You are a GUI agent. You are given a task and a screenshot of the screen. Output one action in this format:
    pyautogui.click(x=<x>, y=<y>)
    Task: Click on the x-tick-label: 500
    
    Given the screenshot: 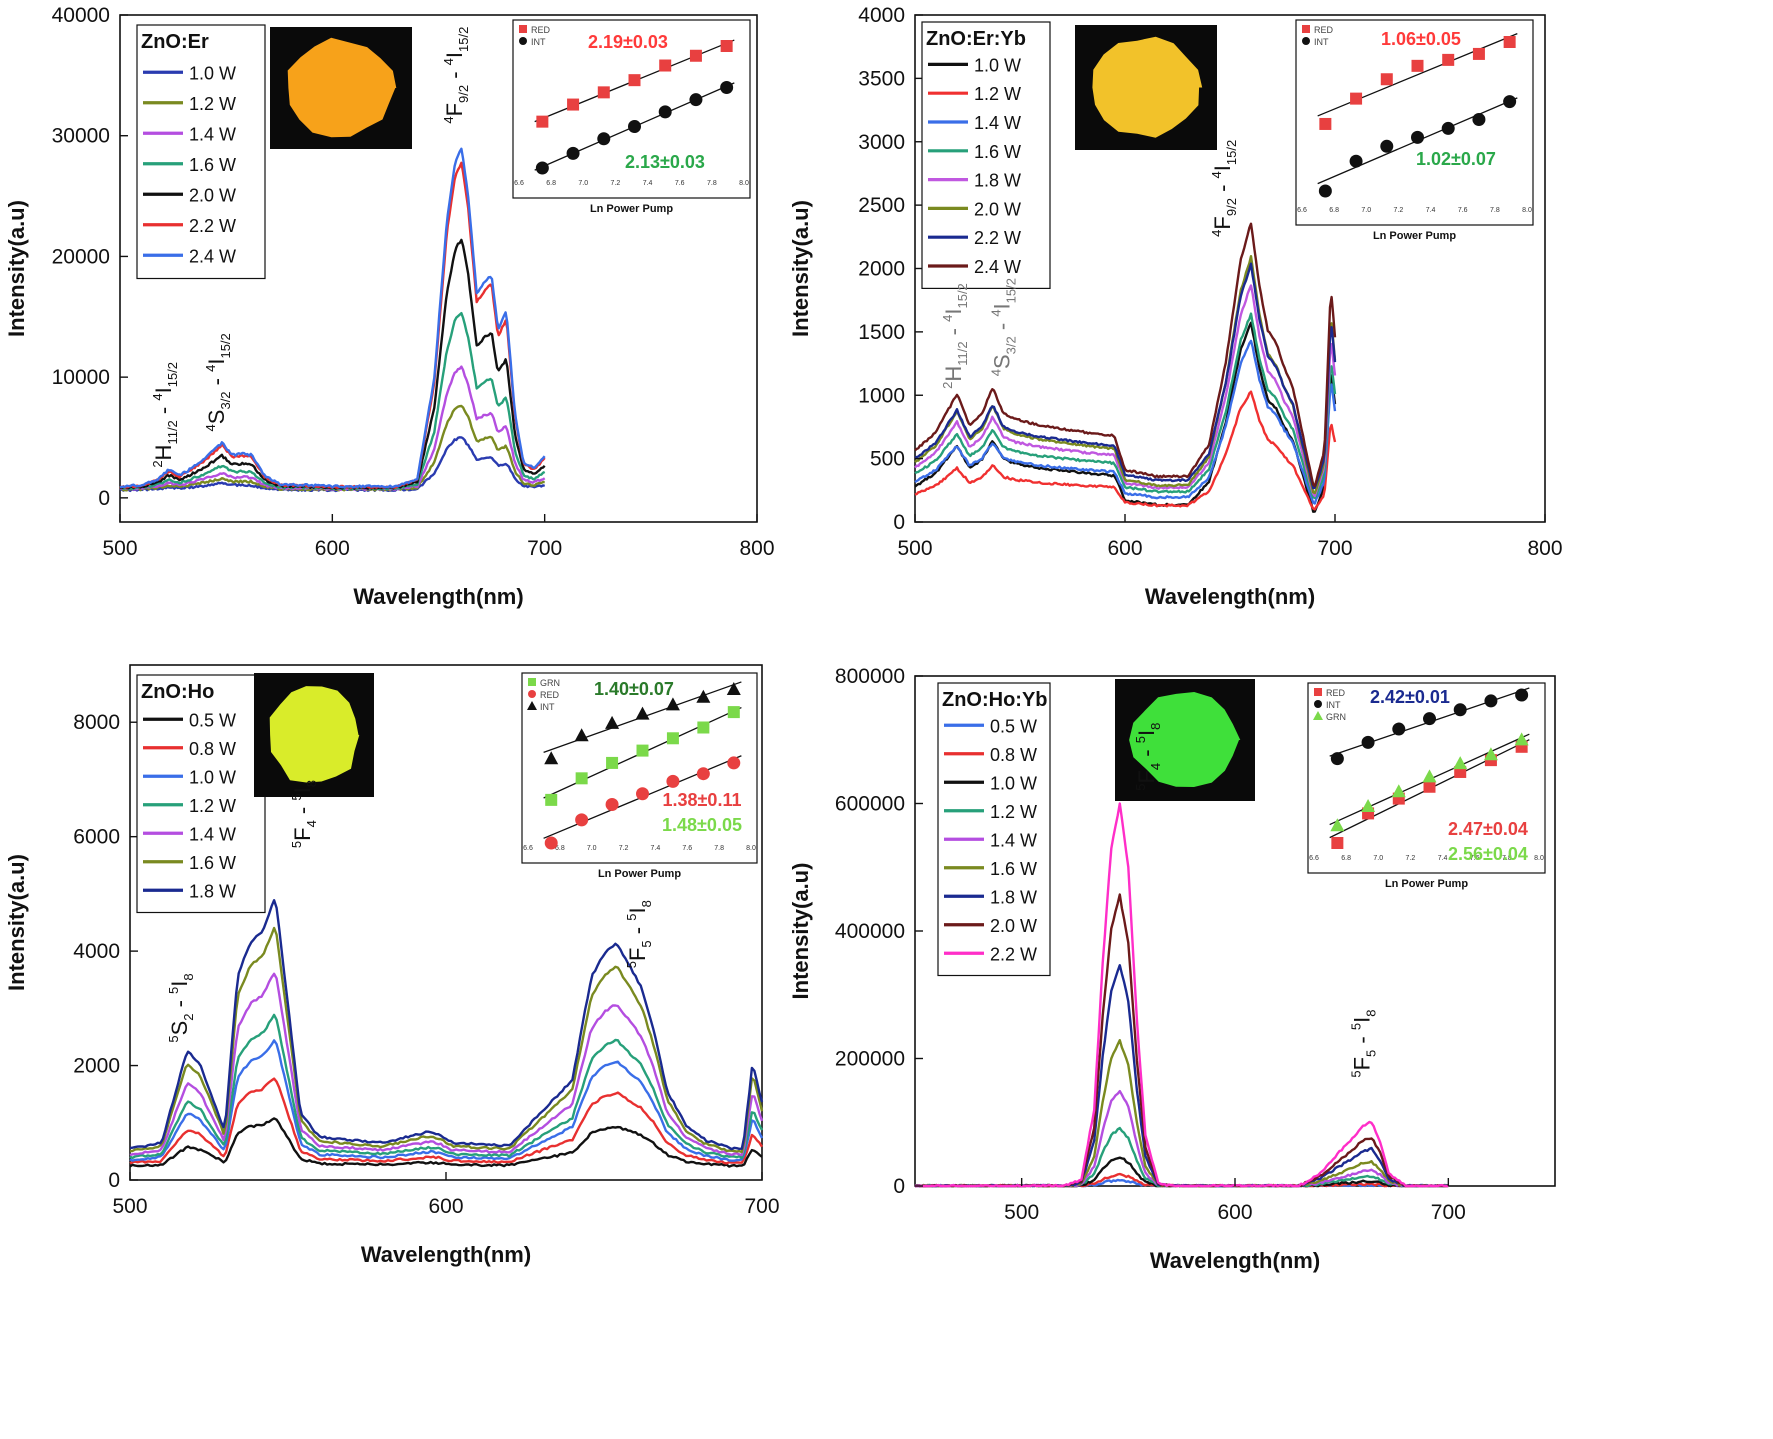 What is the action you would take?
    pyautogui.click(x=1021, y=1212)
    